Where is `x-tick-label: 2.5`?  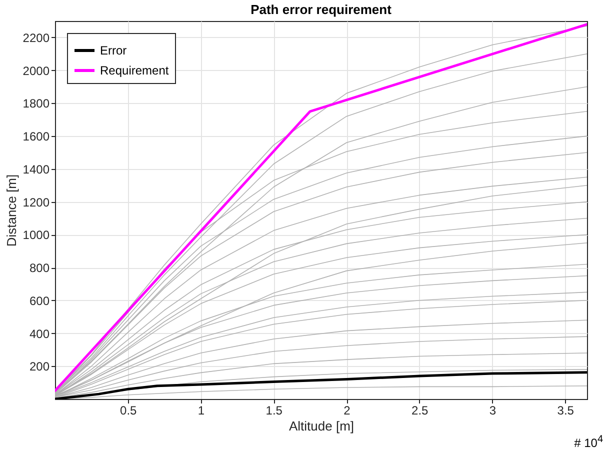 x-tick-label: 2.5 is located at coordinates (420, 411).